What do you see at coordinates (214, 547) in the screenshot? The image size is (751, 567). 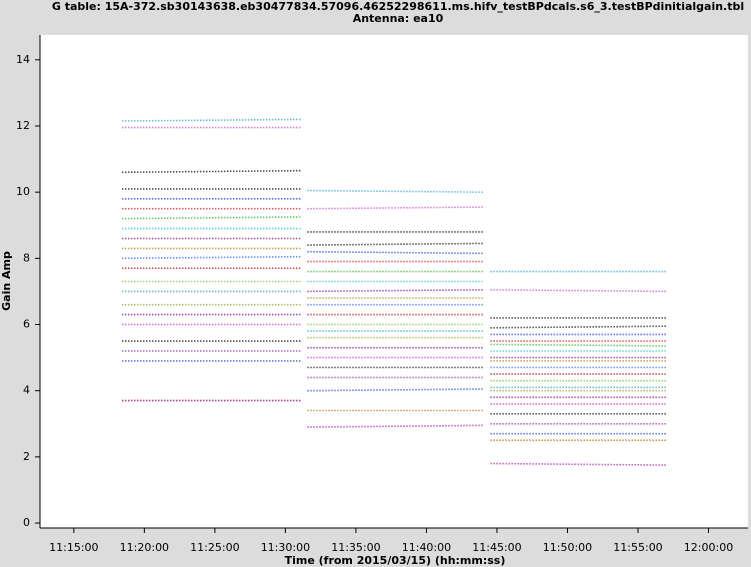 I see `x-tick-label: 11:25:00` at bounding box center [214, 547].